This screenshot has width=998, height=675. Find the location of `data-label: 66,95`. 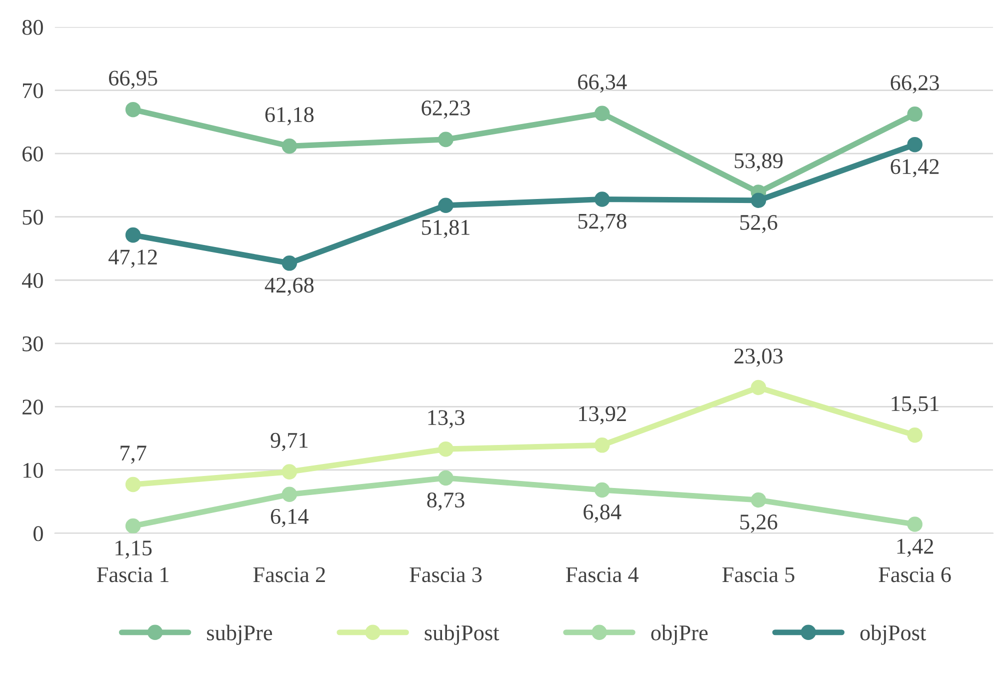

data-label: 66,95 is located at coordinates (133, 79).